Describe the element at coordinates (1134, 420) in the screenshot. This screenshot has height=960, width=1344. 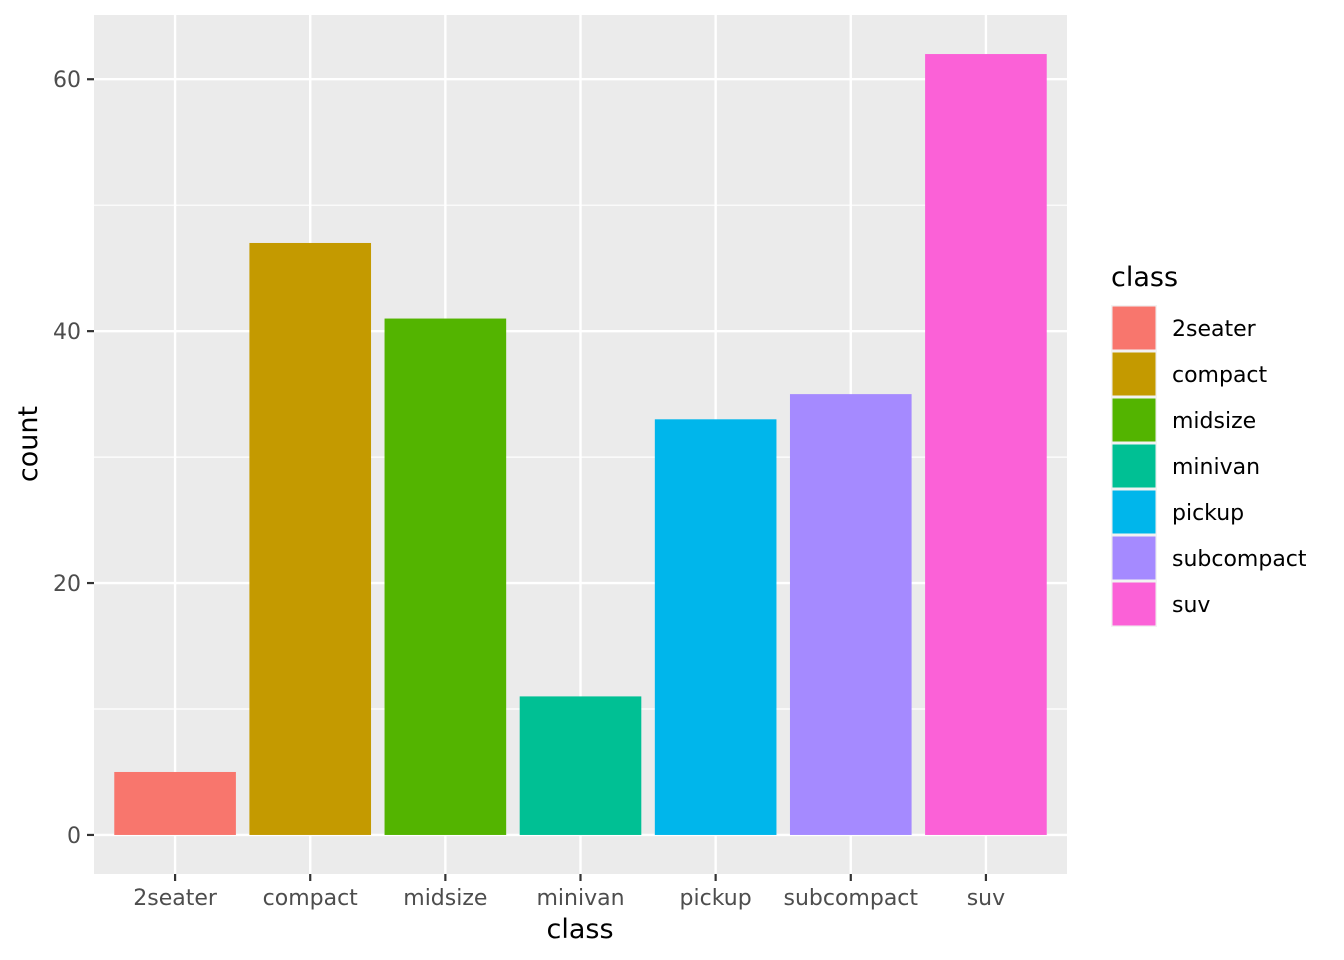
I see `legend-swatch-midsize` at that location.